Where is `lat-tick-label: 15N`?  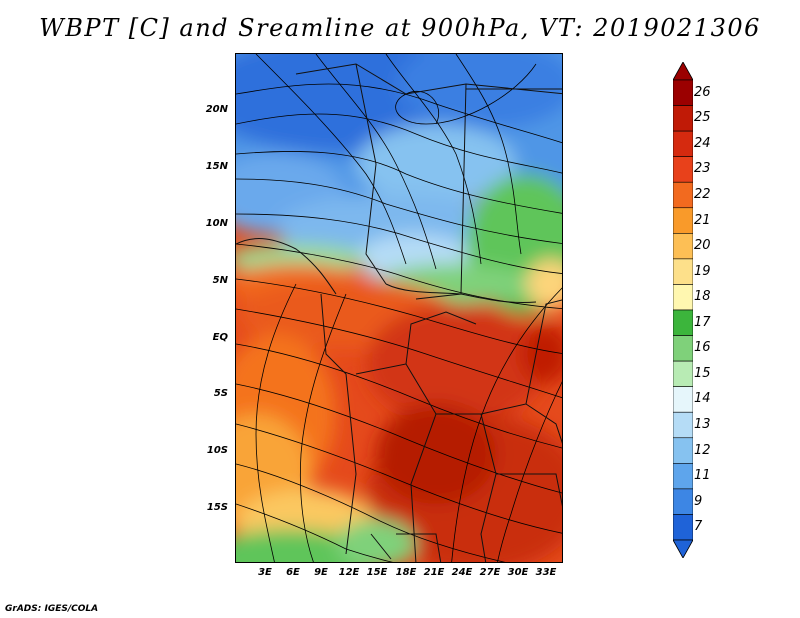
lat-tick-label: 15N is located at coordinates (216, 166).